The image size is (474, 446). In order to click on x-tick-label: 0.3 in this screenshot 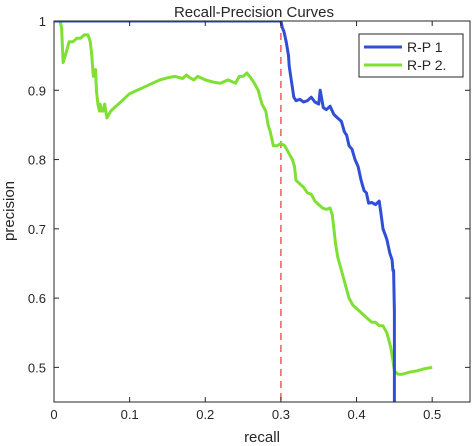, I will do `click(281, 414)`.